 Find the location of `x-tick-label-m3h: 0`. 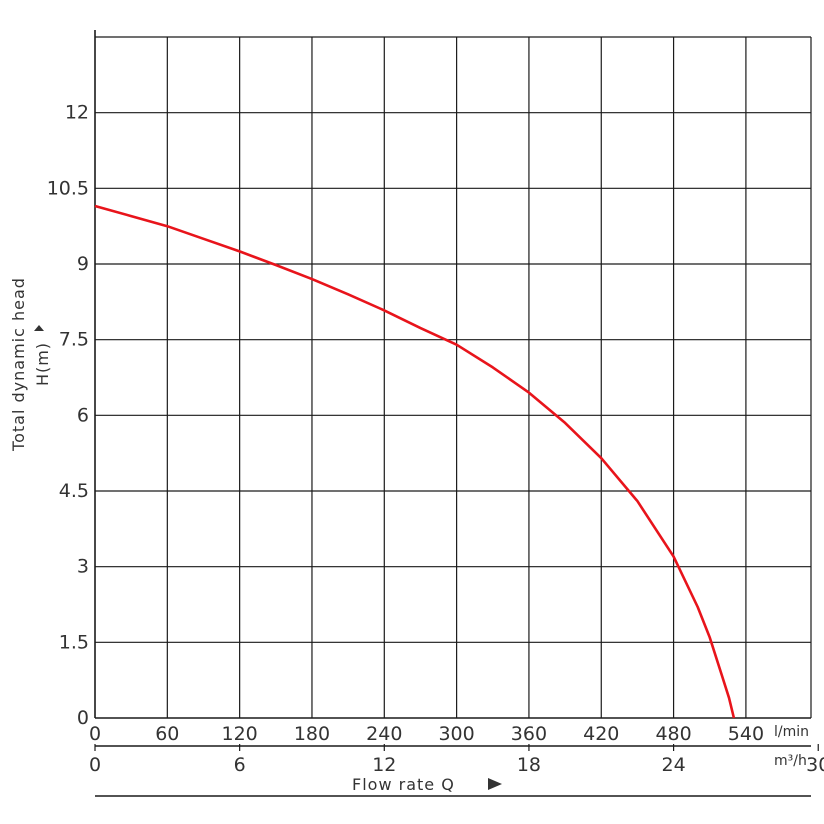

x-tick-label-m3h: 0 is located at coordinates (95, 765).